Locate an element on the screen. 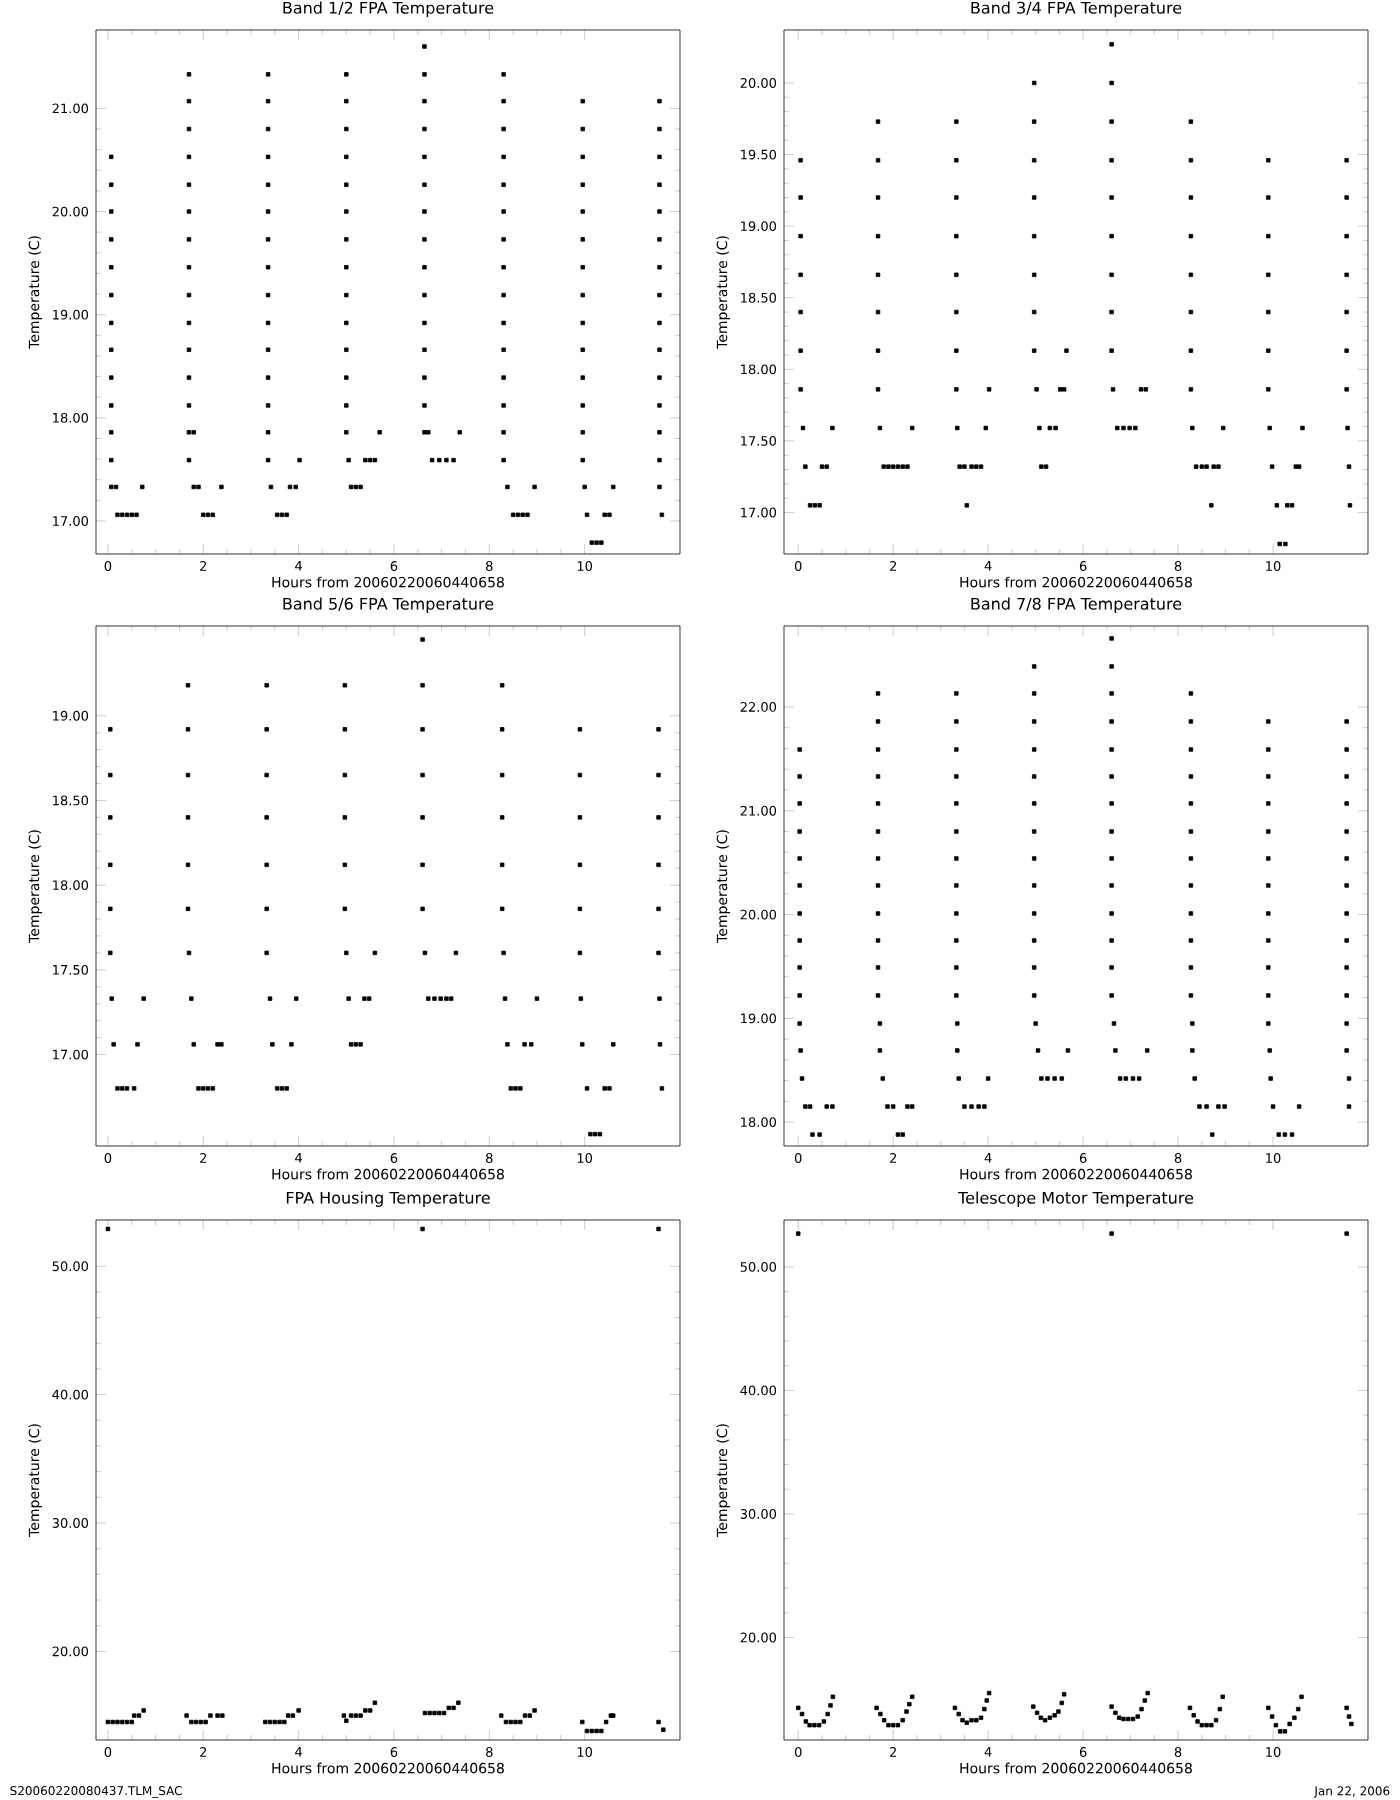 The height and width of the screenshot is (1800, 1400). chart-title: Band 1/2 FPA Temperature is located at coordinates (388, 9).